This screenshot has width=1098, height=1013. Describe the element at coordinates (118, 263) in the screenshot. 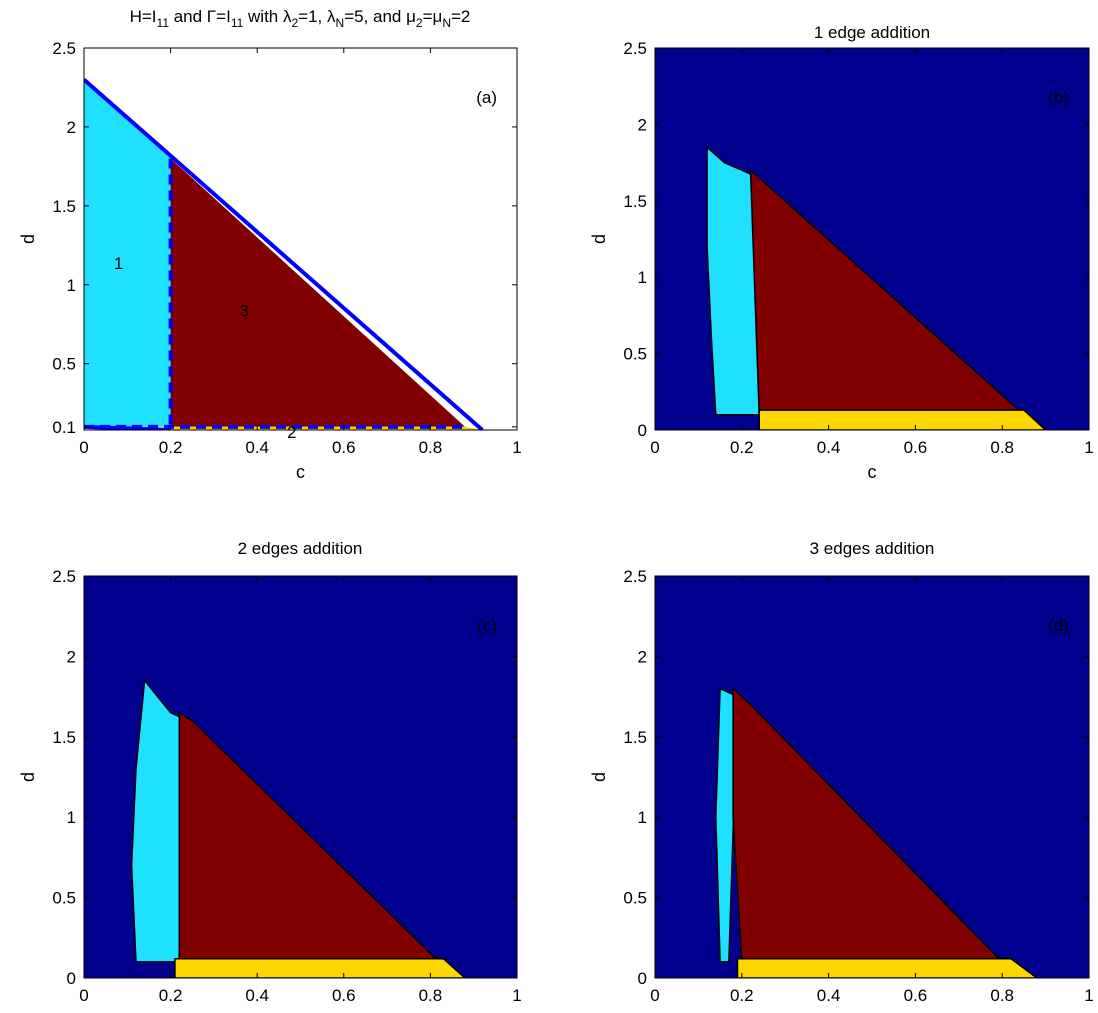

I see `region-label-1: 1` at that location.